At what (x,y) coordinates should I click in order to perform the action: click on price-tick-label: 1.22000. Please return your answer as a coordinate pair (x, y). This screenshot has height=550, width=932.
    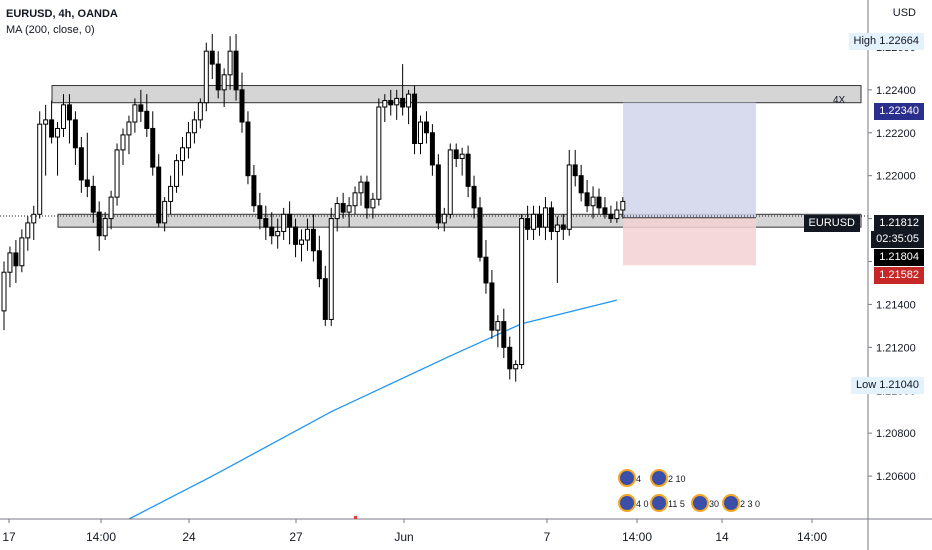
    Looking at the image, I should click on (896, 177).